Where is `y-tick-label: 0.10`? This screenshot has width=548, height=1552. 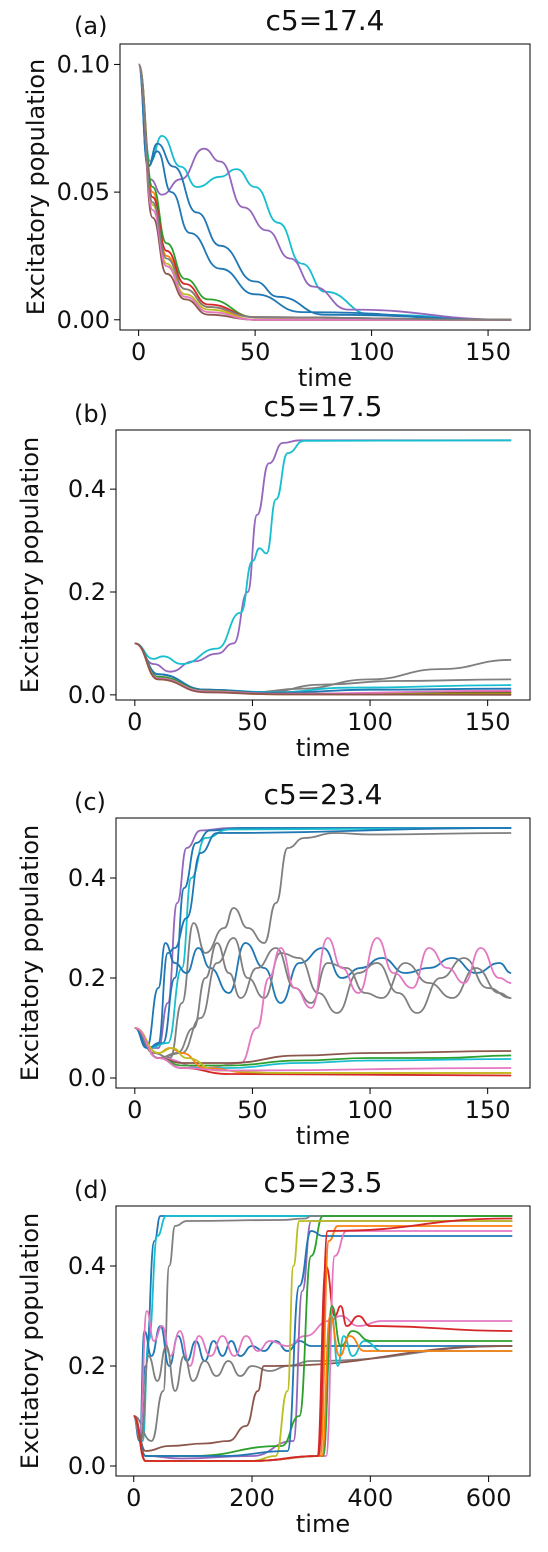
y-tick-label: 0.10 is located at coordinates (83, 64).